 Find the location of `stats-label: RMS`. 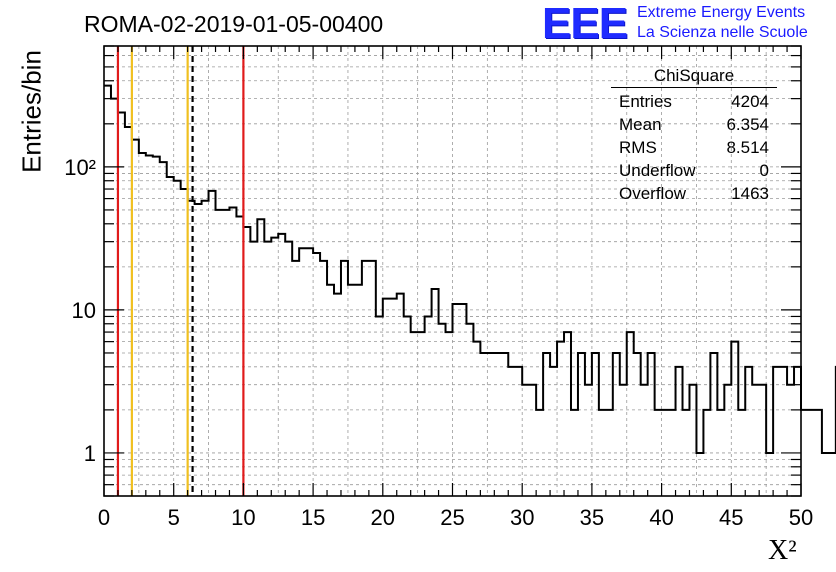

stats-label: RMS is located at coordinates (638, 147).